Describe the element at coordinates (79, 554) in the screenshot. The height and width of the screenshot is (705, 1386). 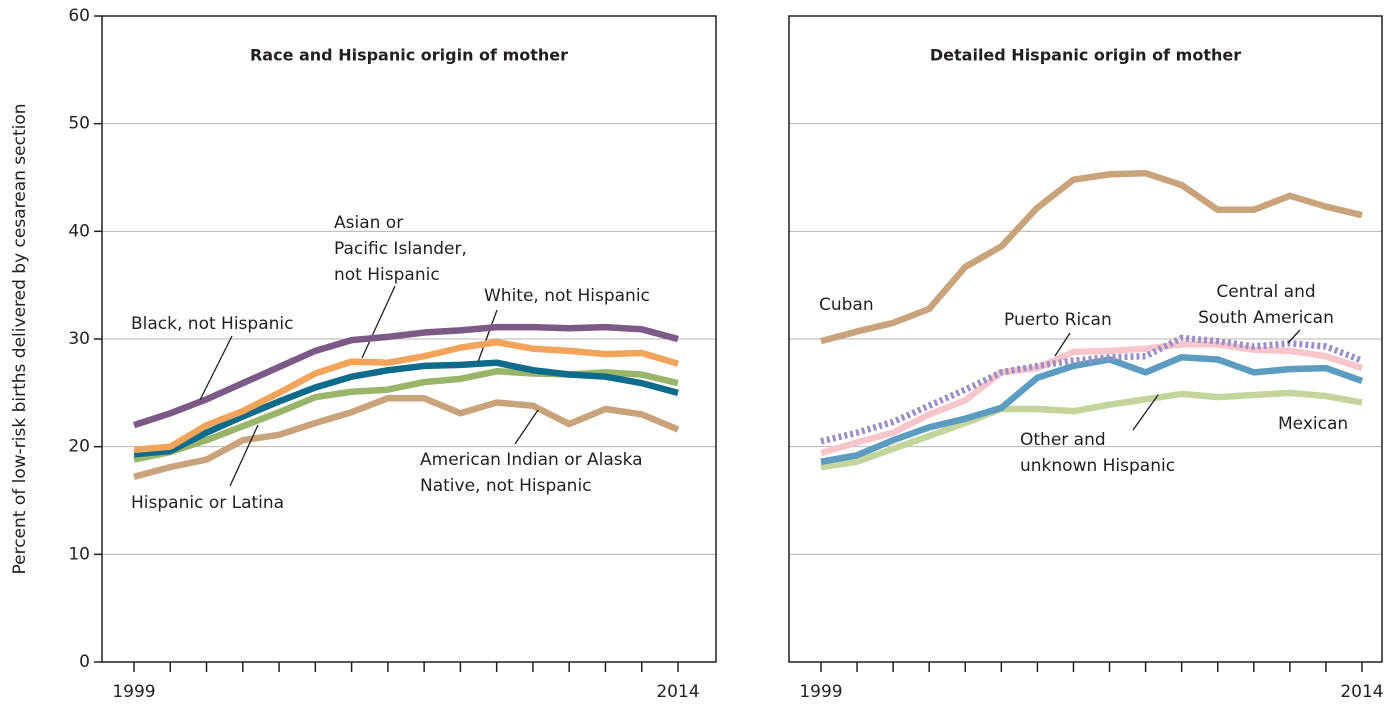
I see `y-tick-label: 10` at that location.